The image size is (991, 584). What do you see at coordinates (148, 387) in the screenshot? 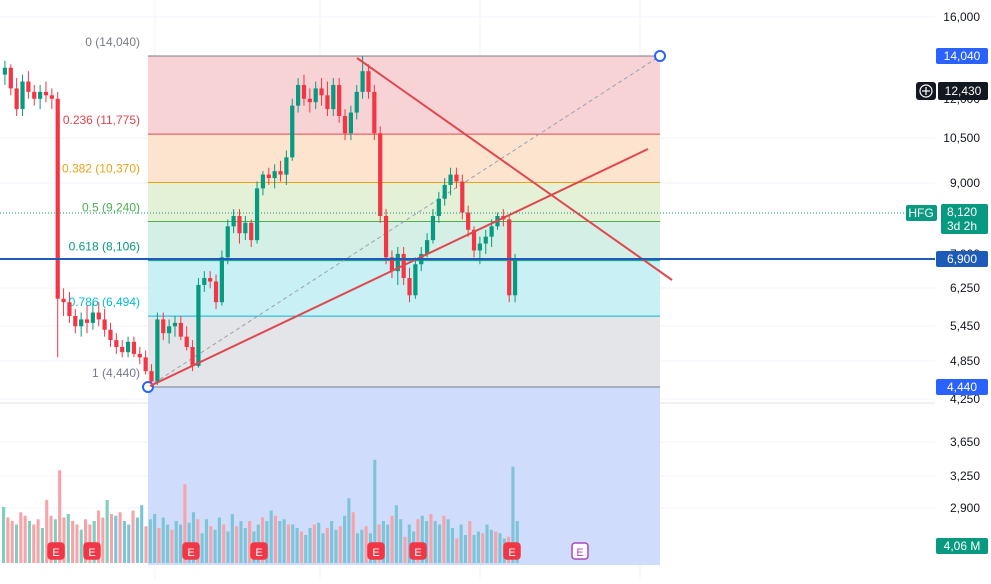
I see `fib-anchor-low` at bounding box center [148, 387].